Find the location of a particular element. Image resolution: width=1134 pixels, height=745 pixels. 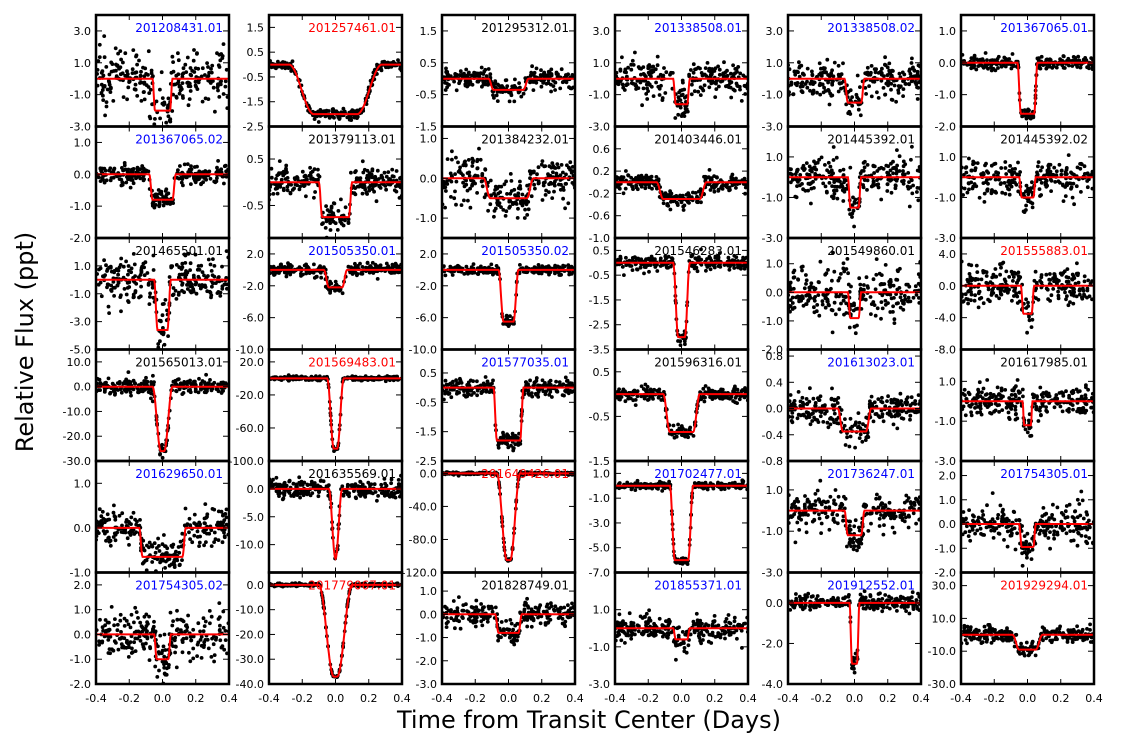

y-tick-label: -2.5 is located at coordinates (253, 127).